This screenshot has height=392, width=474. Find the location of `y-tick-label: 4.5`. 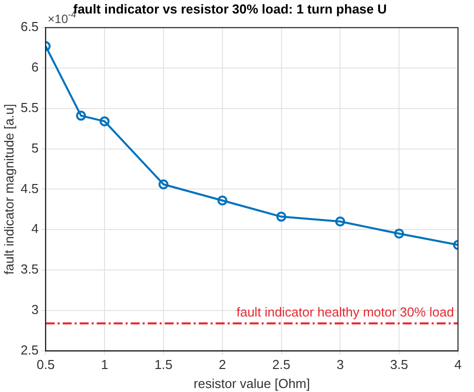

y-tick-label: 4.5 is located at coordinates (29, 188).